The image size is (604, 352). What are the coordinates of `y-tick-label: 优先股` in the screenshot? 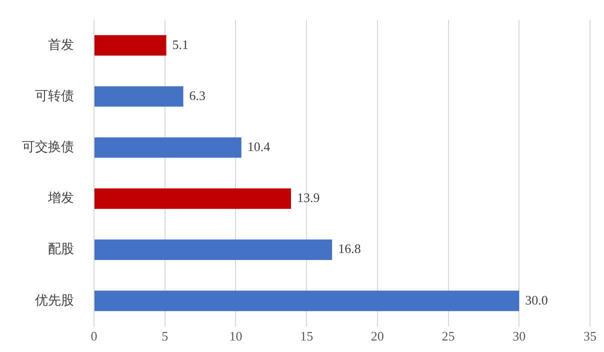 It's located at (54, 300).